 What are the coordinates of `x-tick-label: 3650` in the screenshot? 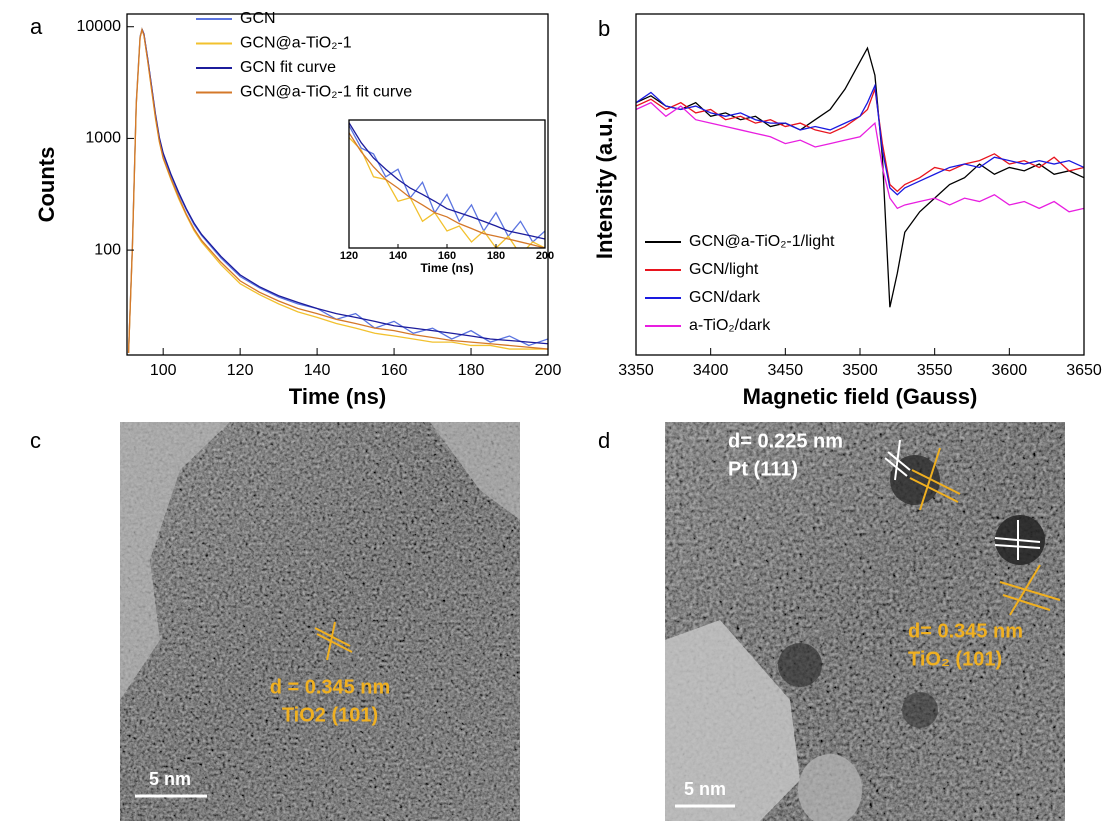 It's located at (1084, 370).